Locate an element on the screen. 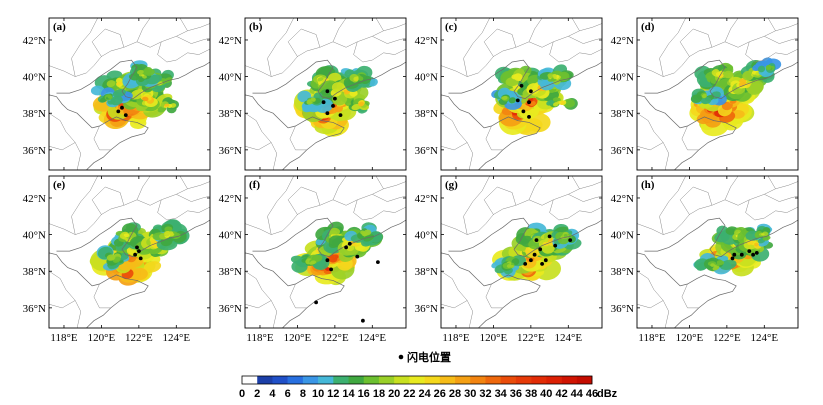 This screenshot has height=405, width=823. colorbar-tick-label: 10 is located at coordinates (318, 394).